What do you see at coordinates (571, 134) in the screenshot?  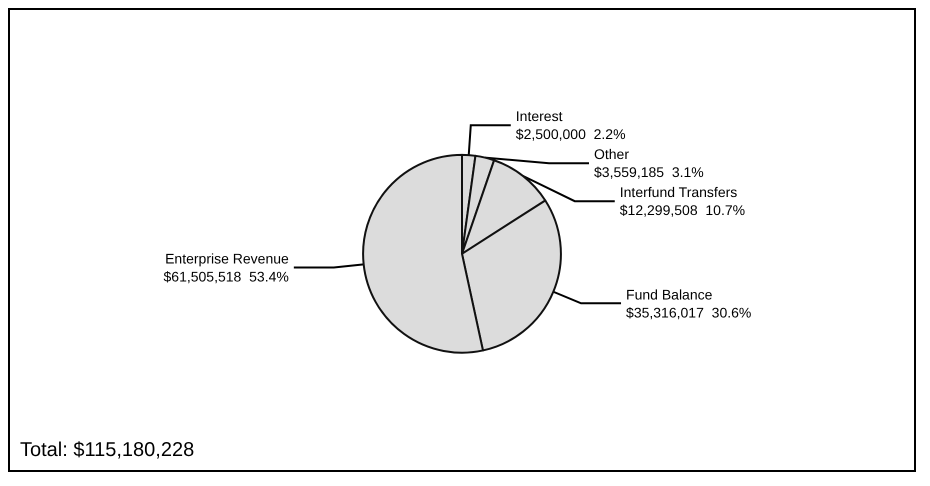 I see `data-label: $2,500,000 2.2%` at bounding box center [571, 134].